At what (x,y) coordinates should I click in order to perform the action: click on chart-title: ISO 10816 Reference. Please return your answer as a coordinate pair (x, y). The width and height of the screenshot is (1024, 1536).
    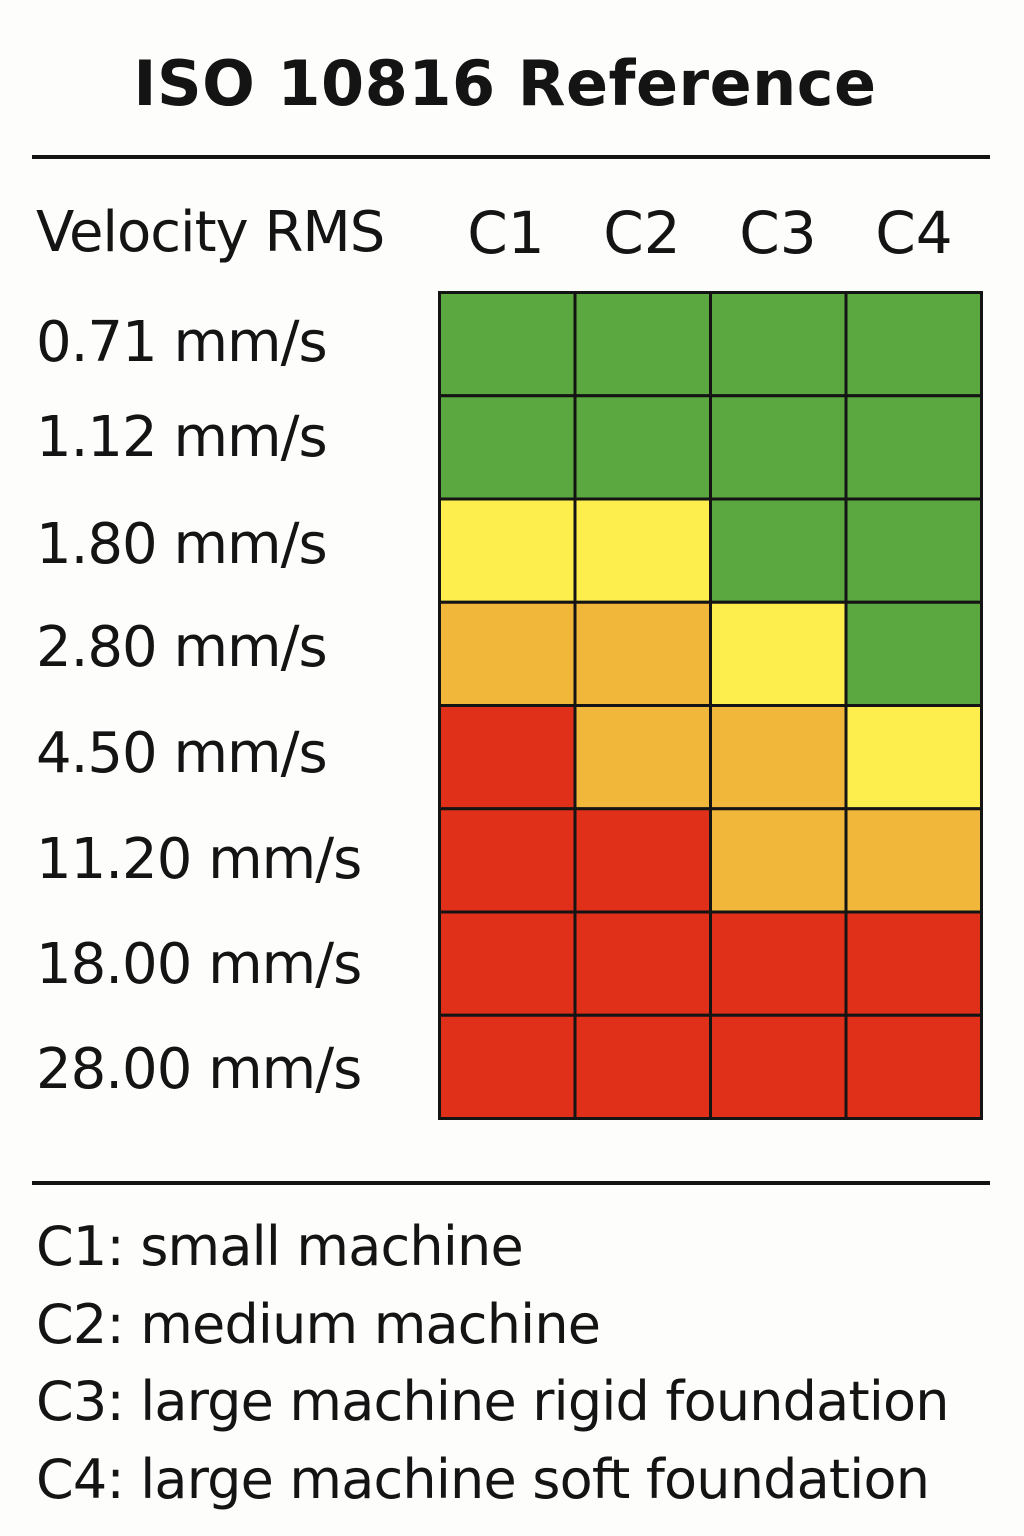
    Looking at the image, I should click on (505, 83).